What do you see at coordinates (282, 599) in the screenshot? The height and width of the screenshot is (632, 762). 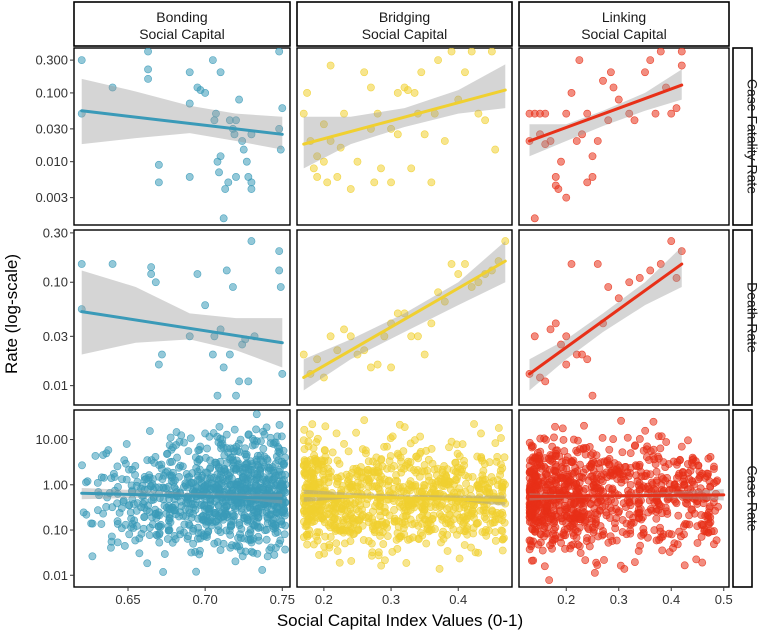 I see `x-tick-label: 0.75` at bounding box center [282, 599].